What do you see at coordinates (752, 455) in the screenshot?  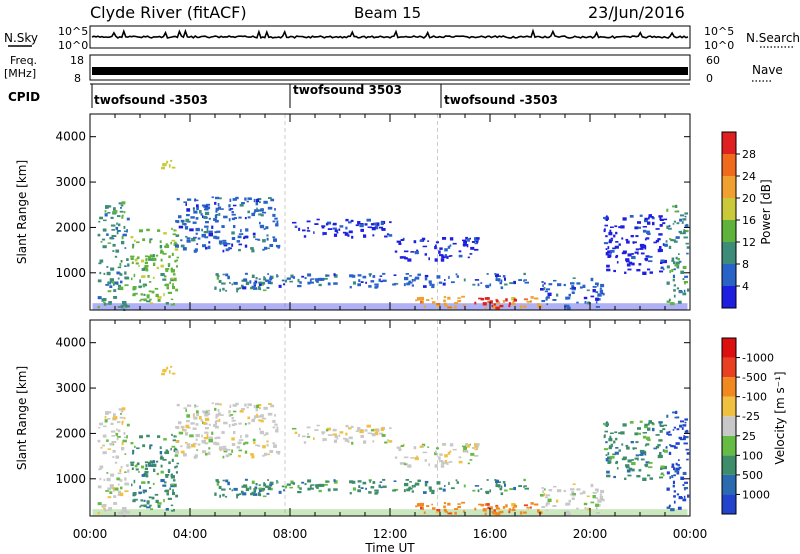 I see `colorbar-tick-label: 100` at bounding box center [752, 455].